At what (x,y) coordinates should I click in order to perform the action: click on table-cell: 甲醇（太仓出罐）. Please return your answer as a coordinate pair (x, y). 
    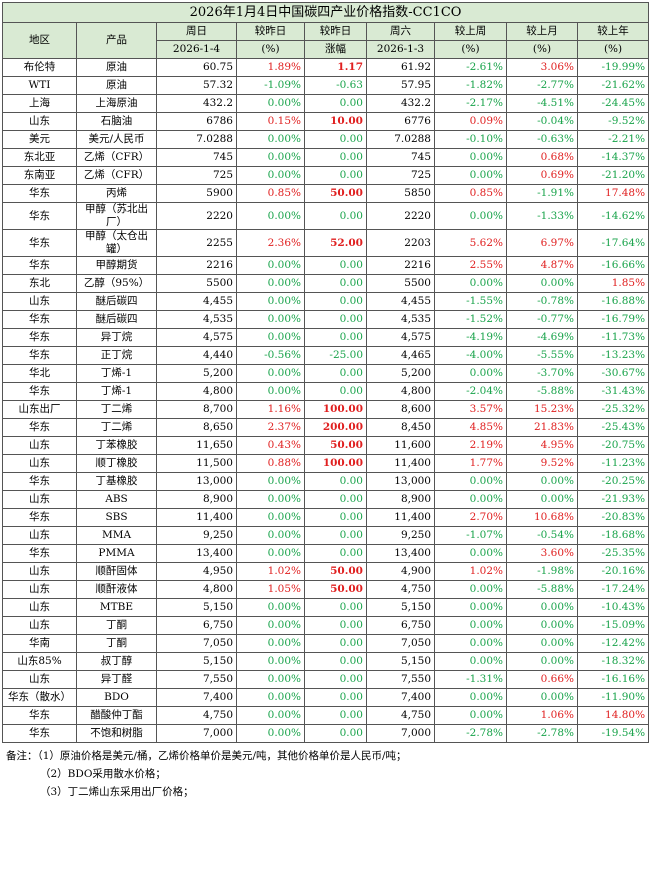
    Looking at the image, I should click on (116, 243).